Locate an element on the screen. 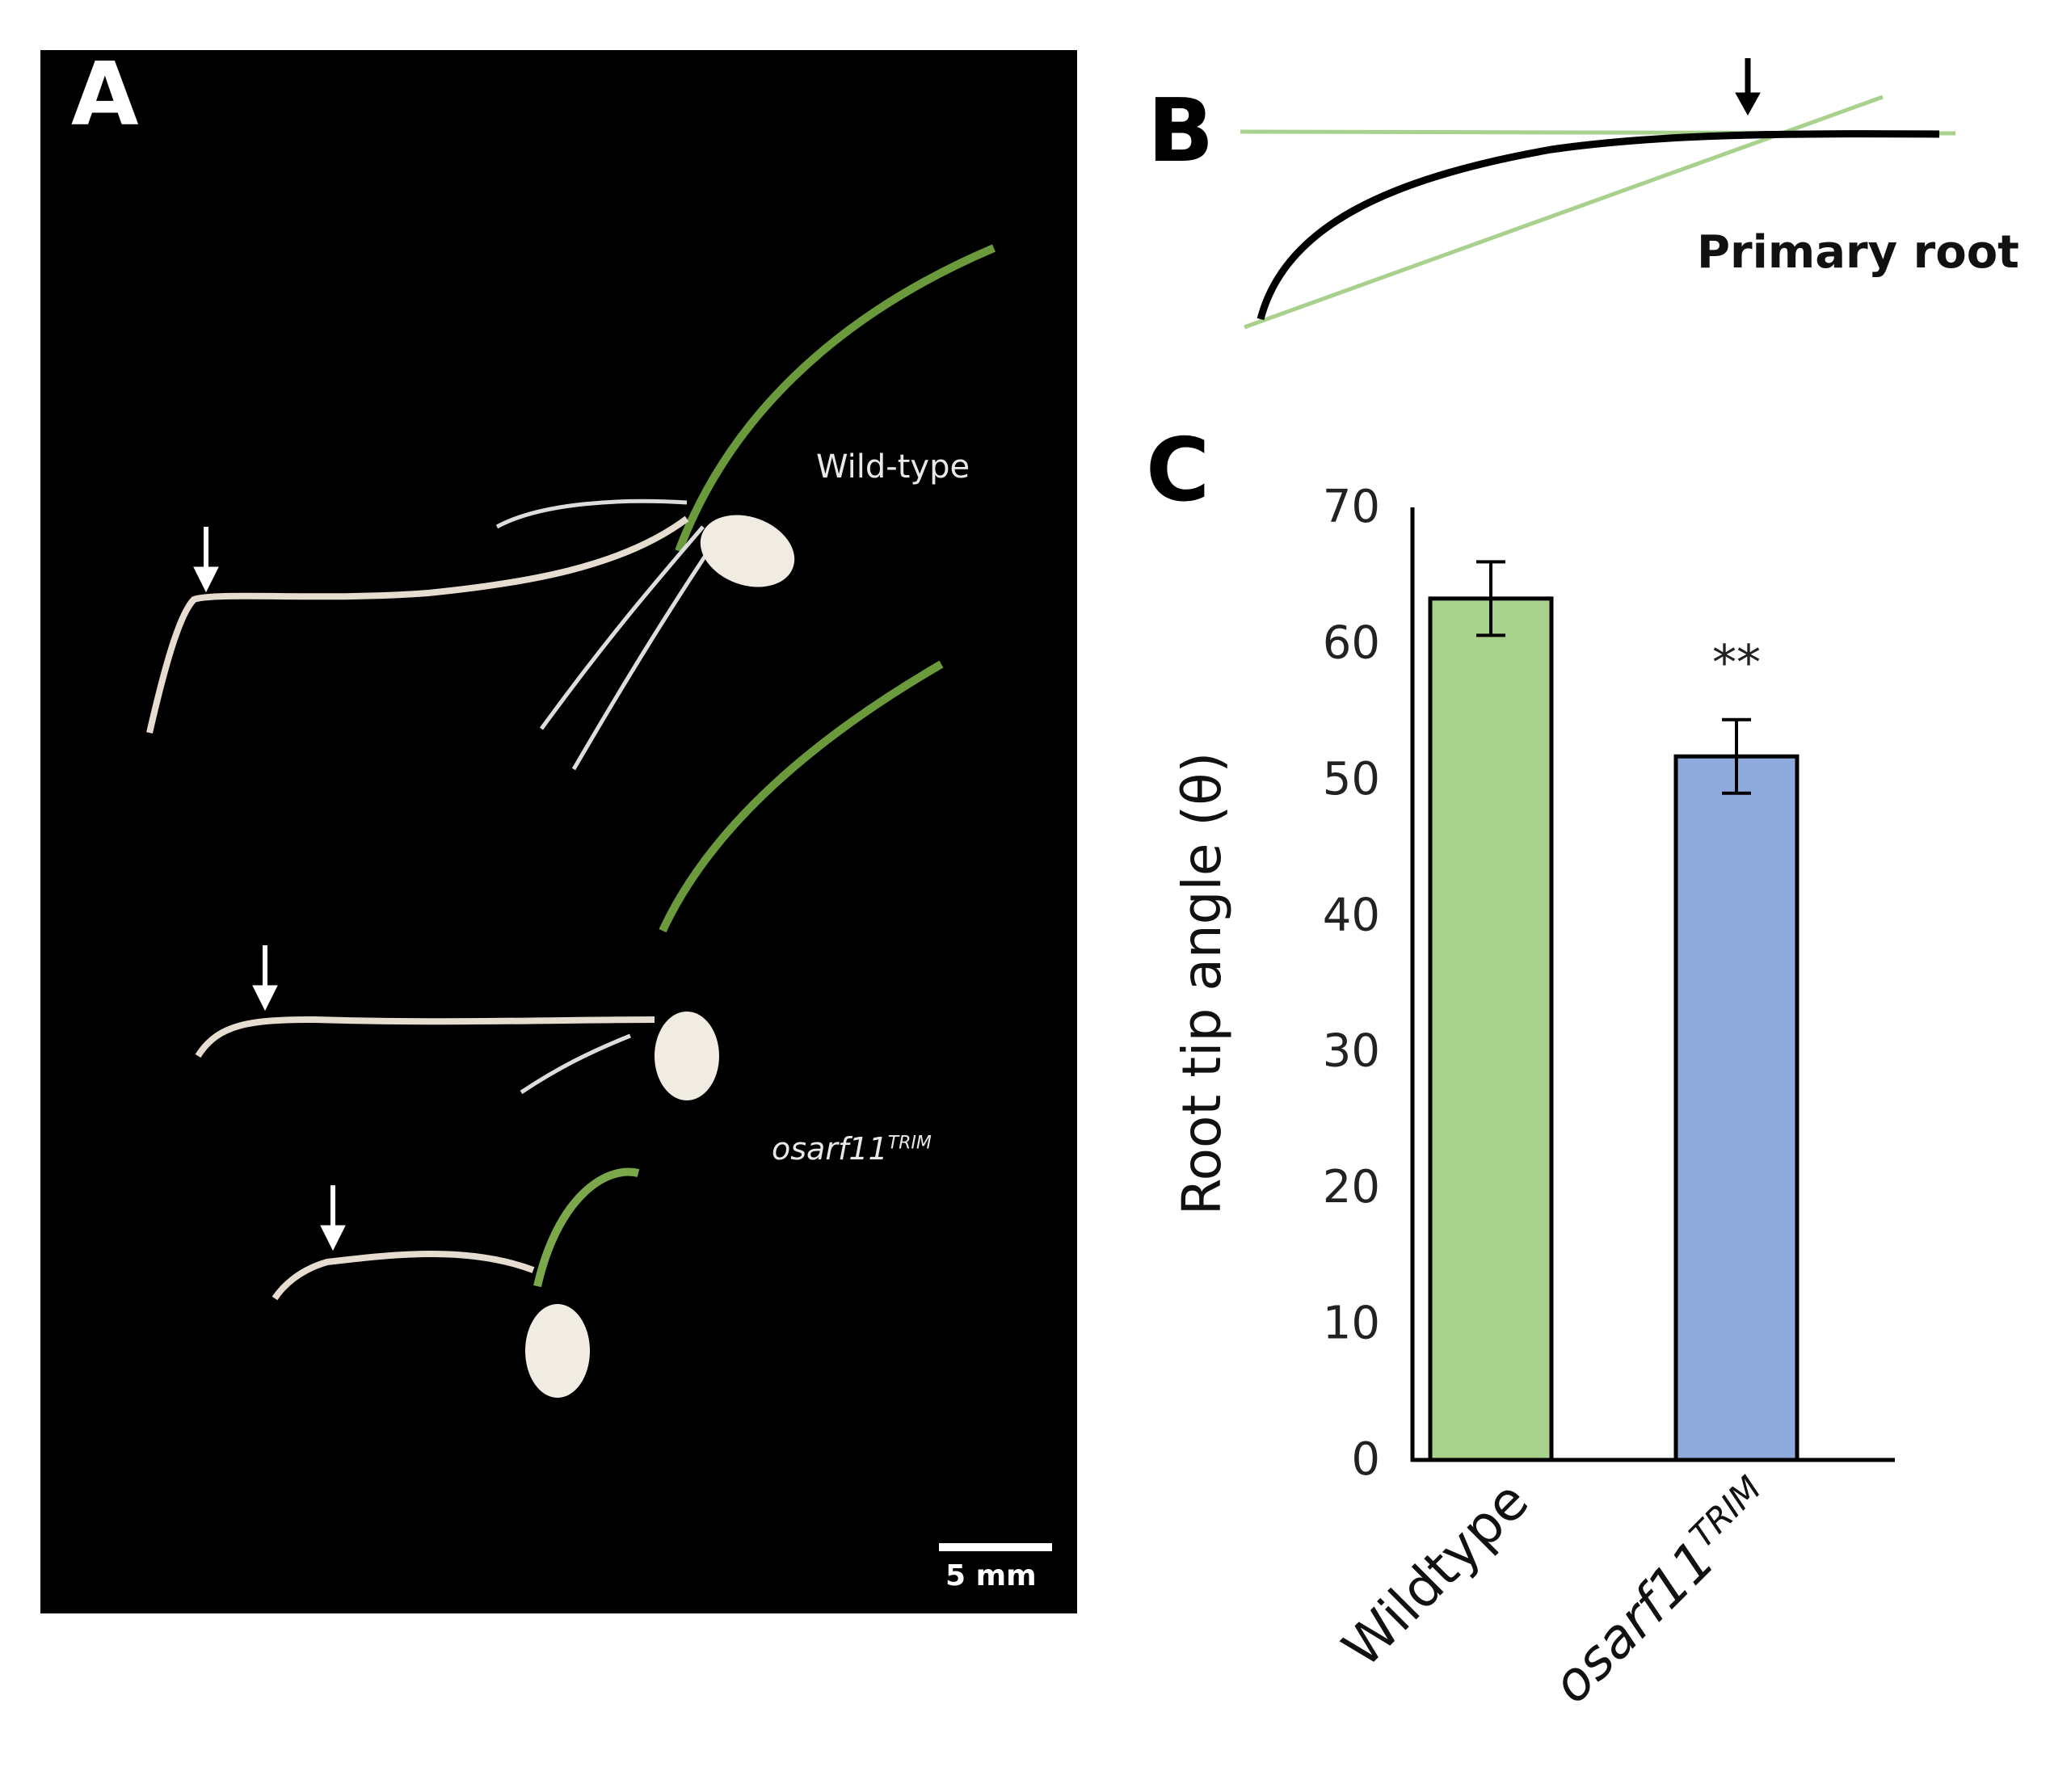  crown-root-1a is located at coordinates (591, 513).